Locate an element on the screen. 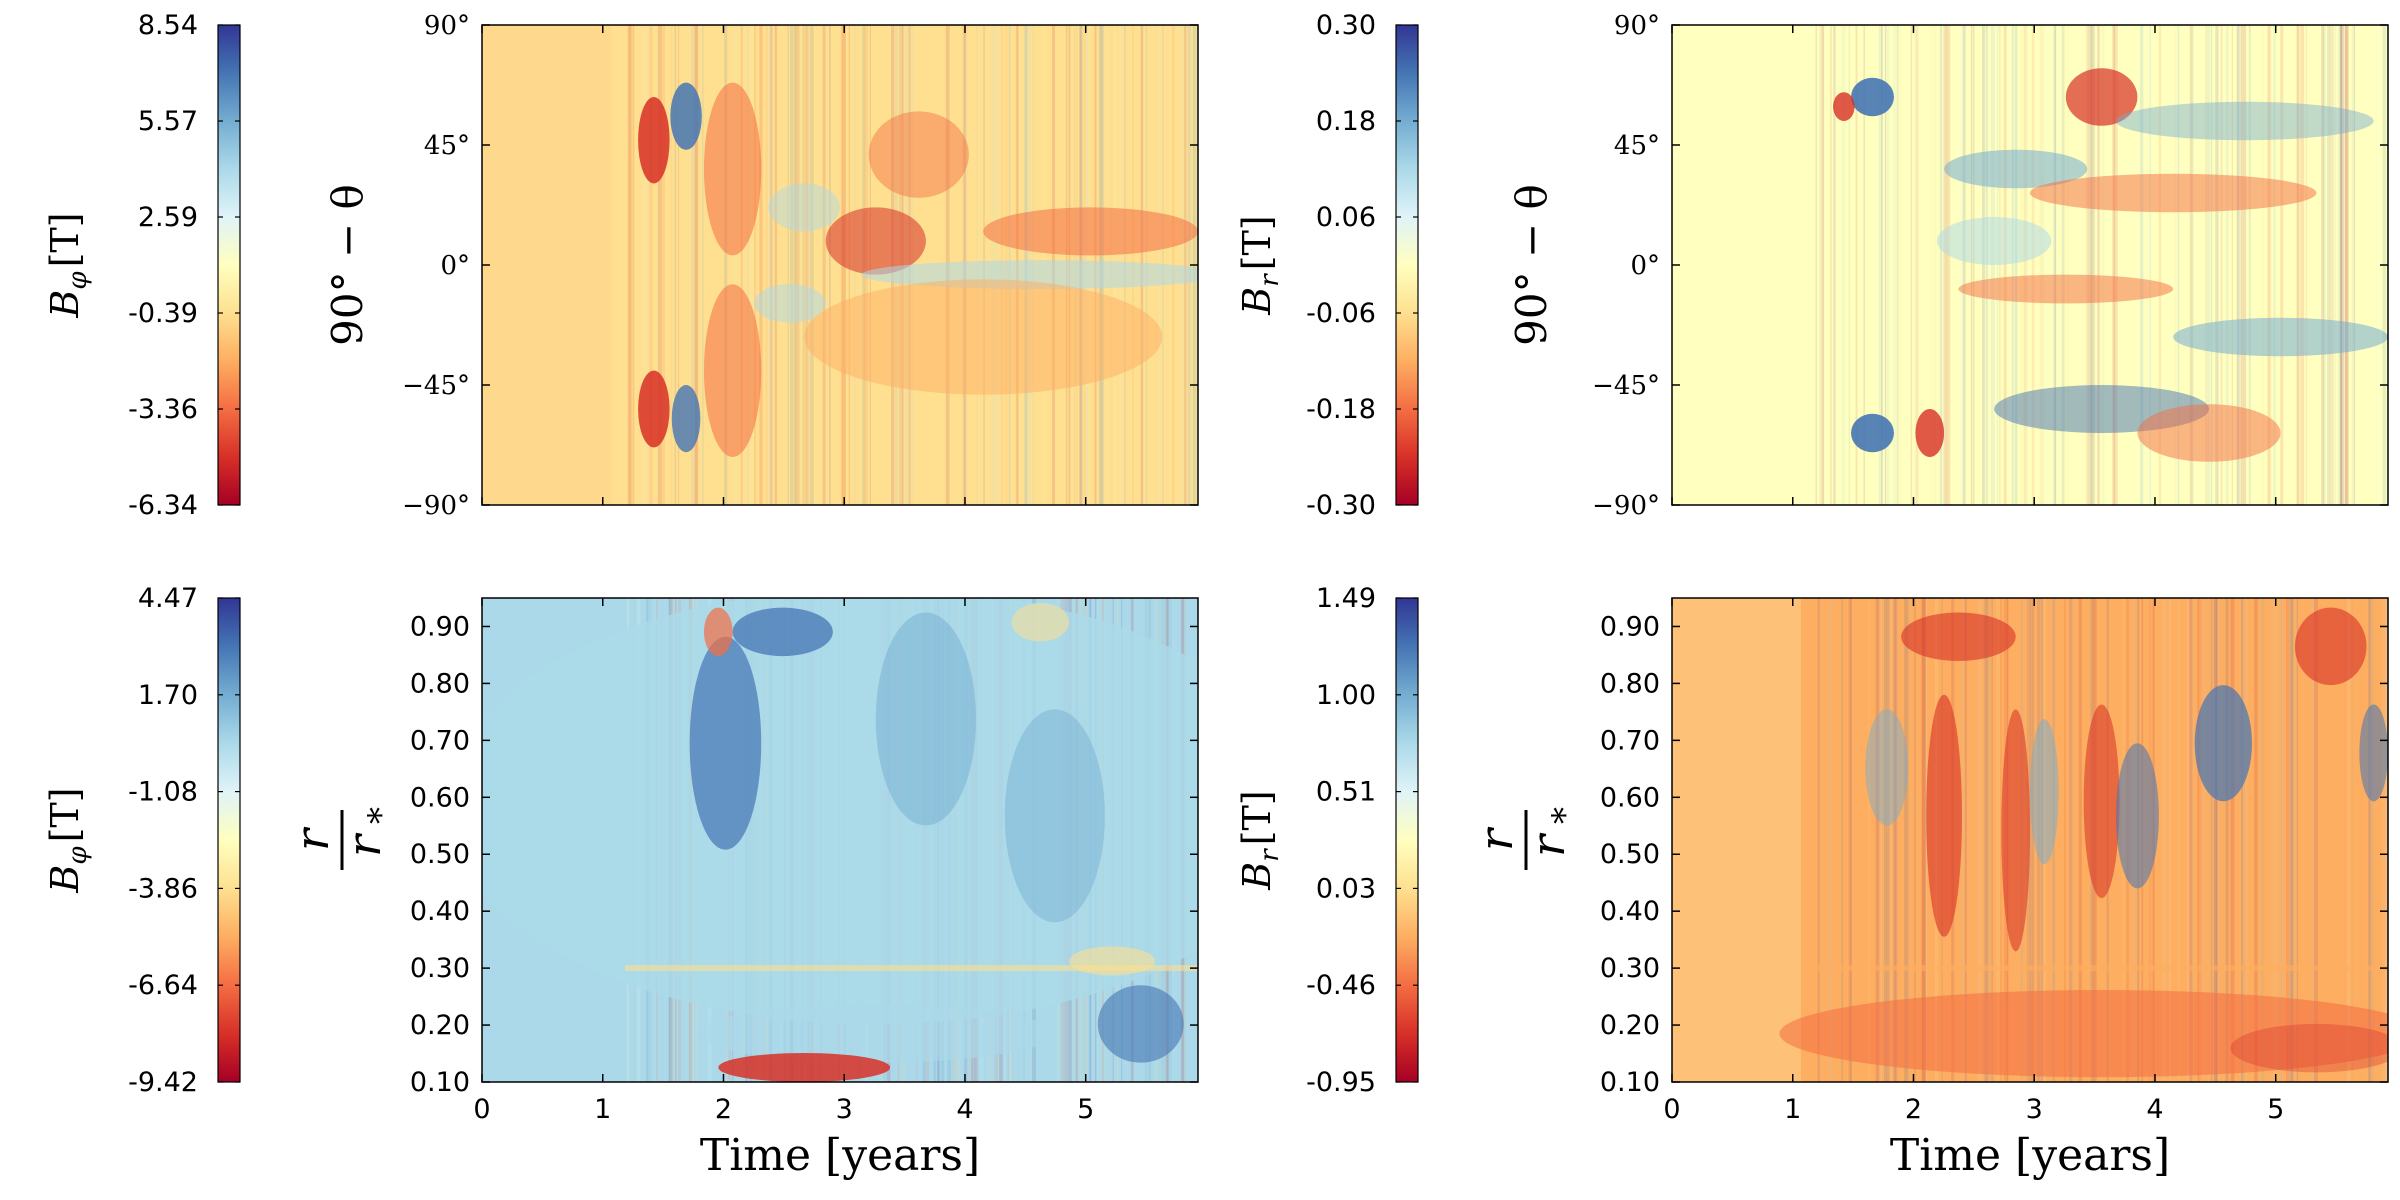  colorbar-tick-label: 0.18 is located at coordinates (1346, 121).